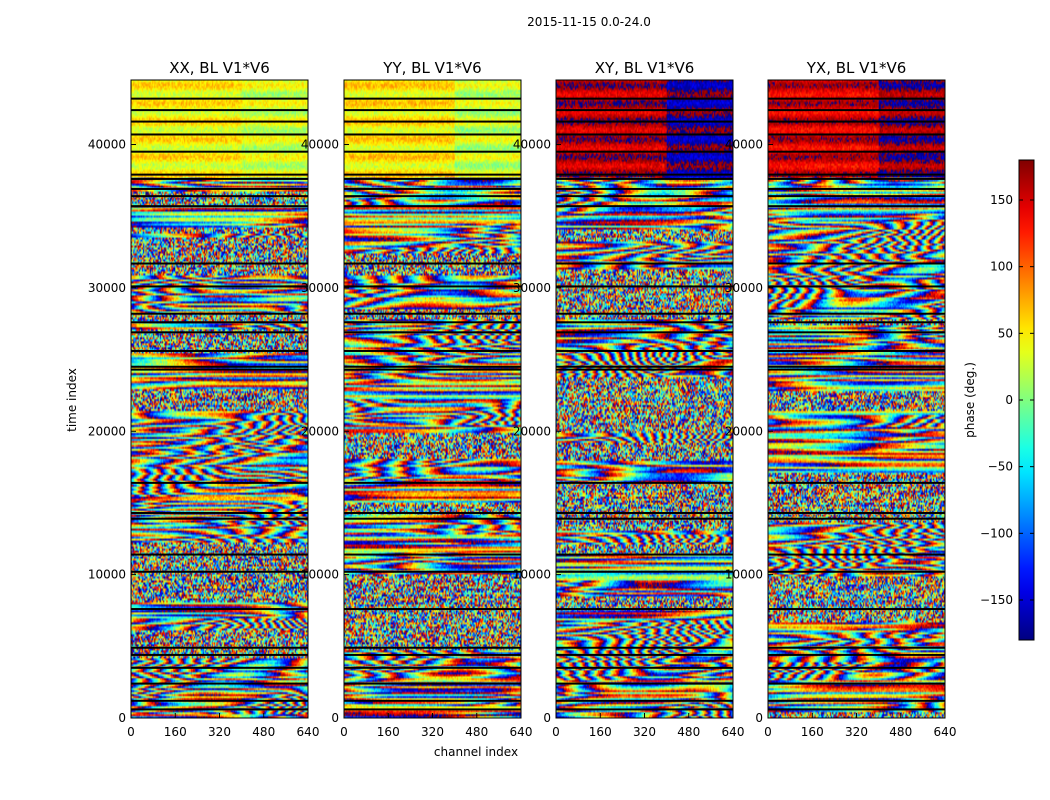 Image resolution: width=1050 pixels, height=800 pixels. I want to click on panel-1-ytick-label-2: 20000, so click(320, 431).